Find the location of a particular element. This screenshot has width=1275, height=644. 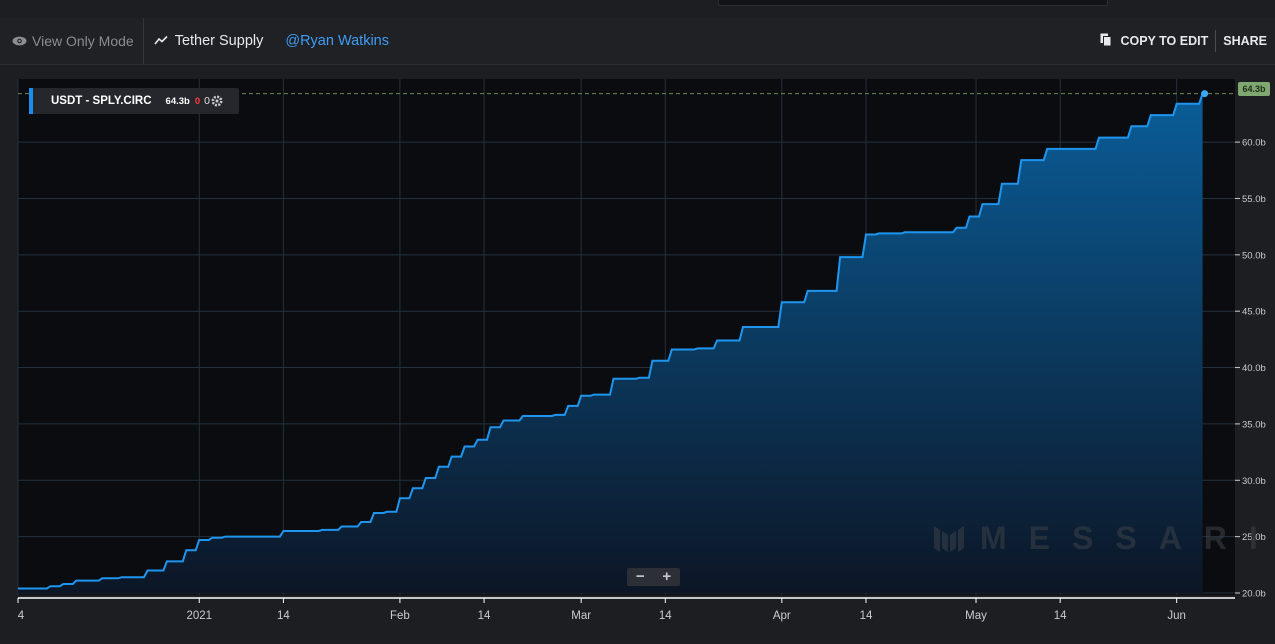

series-symbol: USDT - SPLY.CIRC is located at coordinates (101, 101).